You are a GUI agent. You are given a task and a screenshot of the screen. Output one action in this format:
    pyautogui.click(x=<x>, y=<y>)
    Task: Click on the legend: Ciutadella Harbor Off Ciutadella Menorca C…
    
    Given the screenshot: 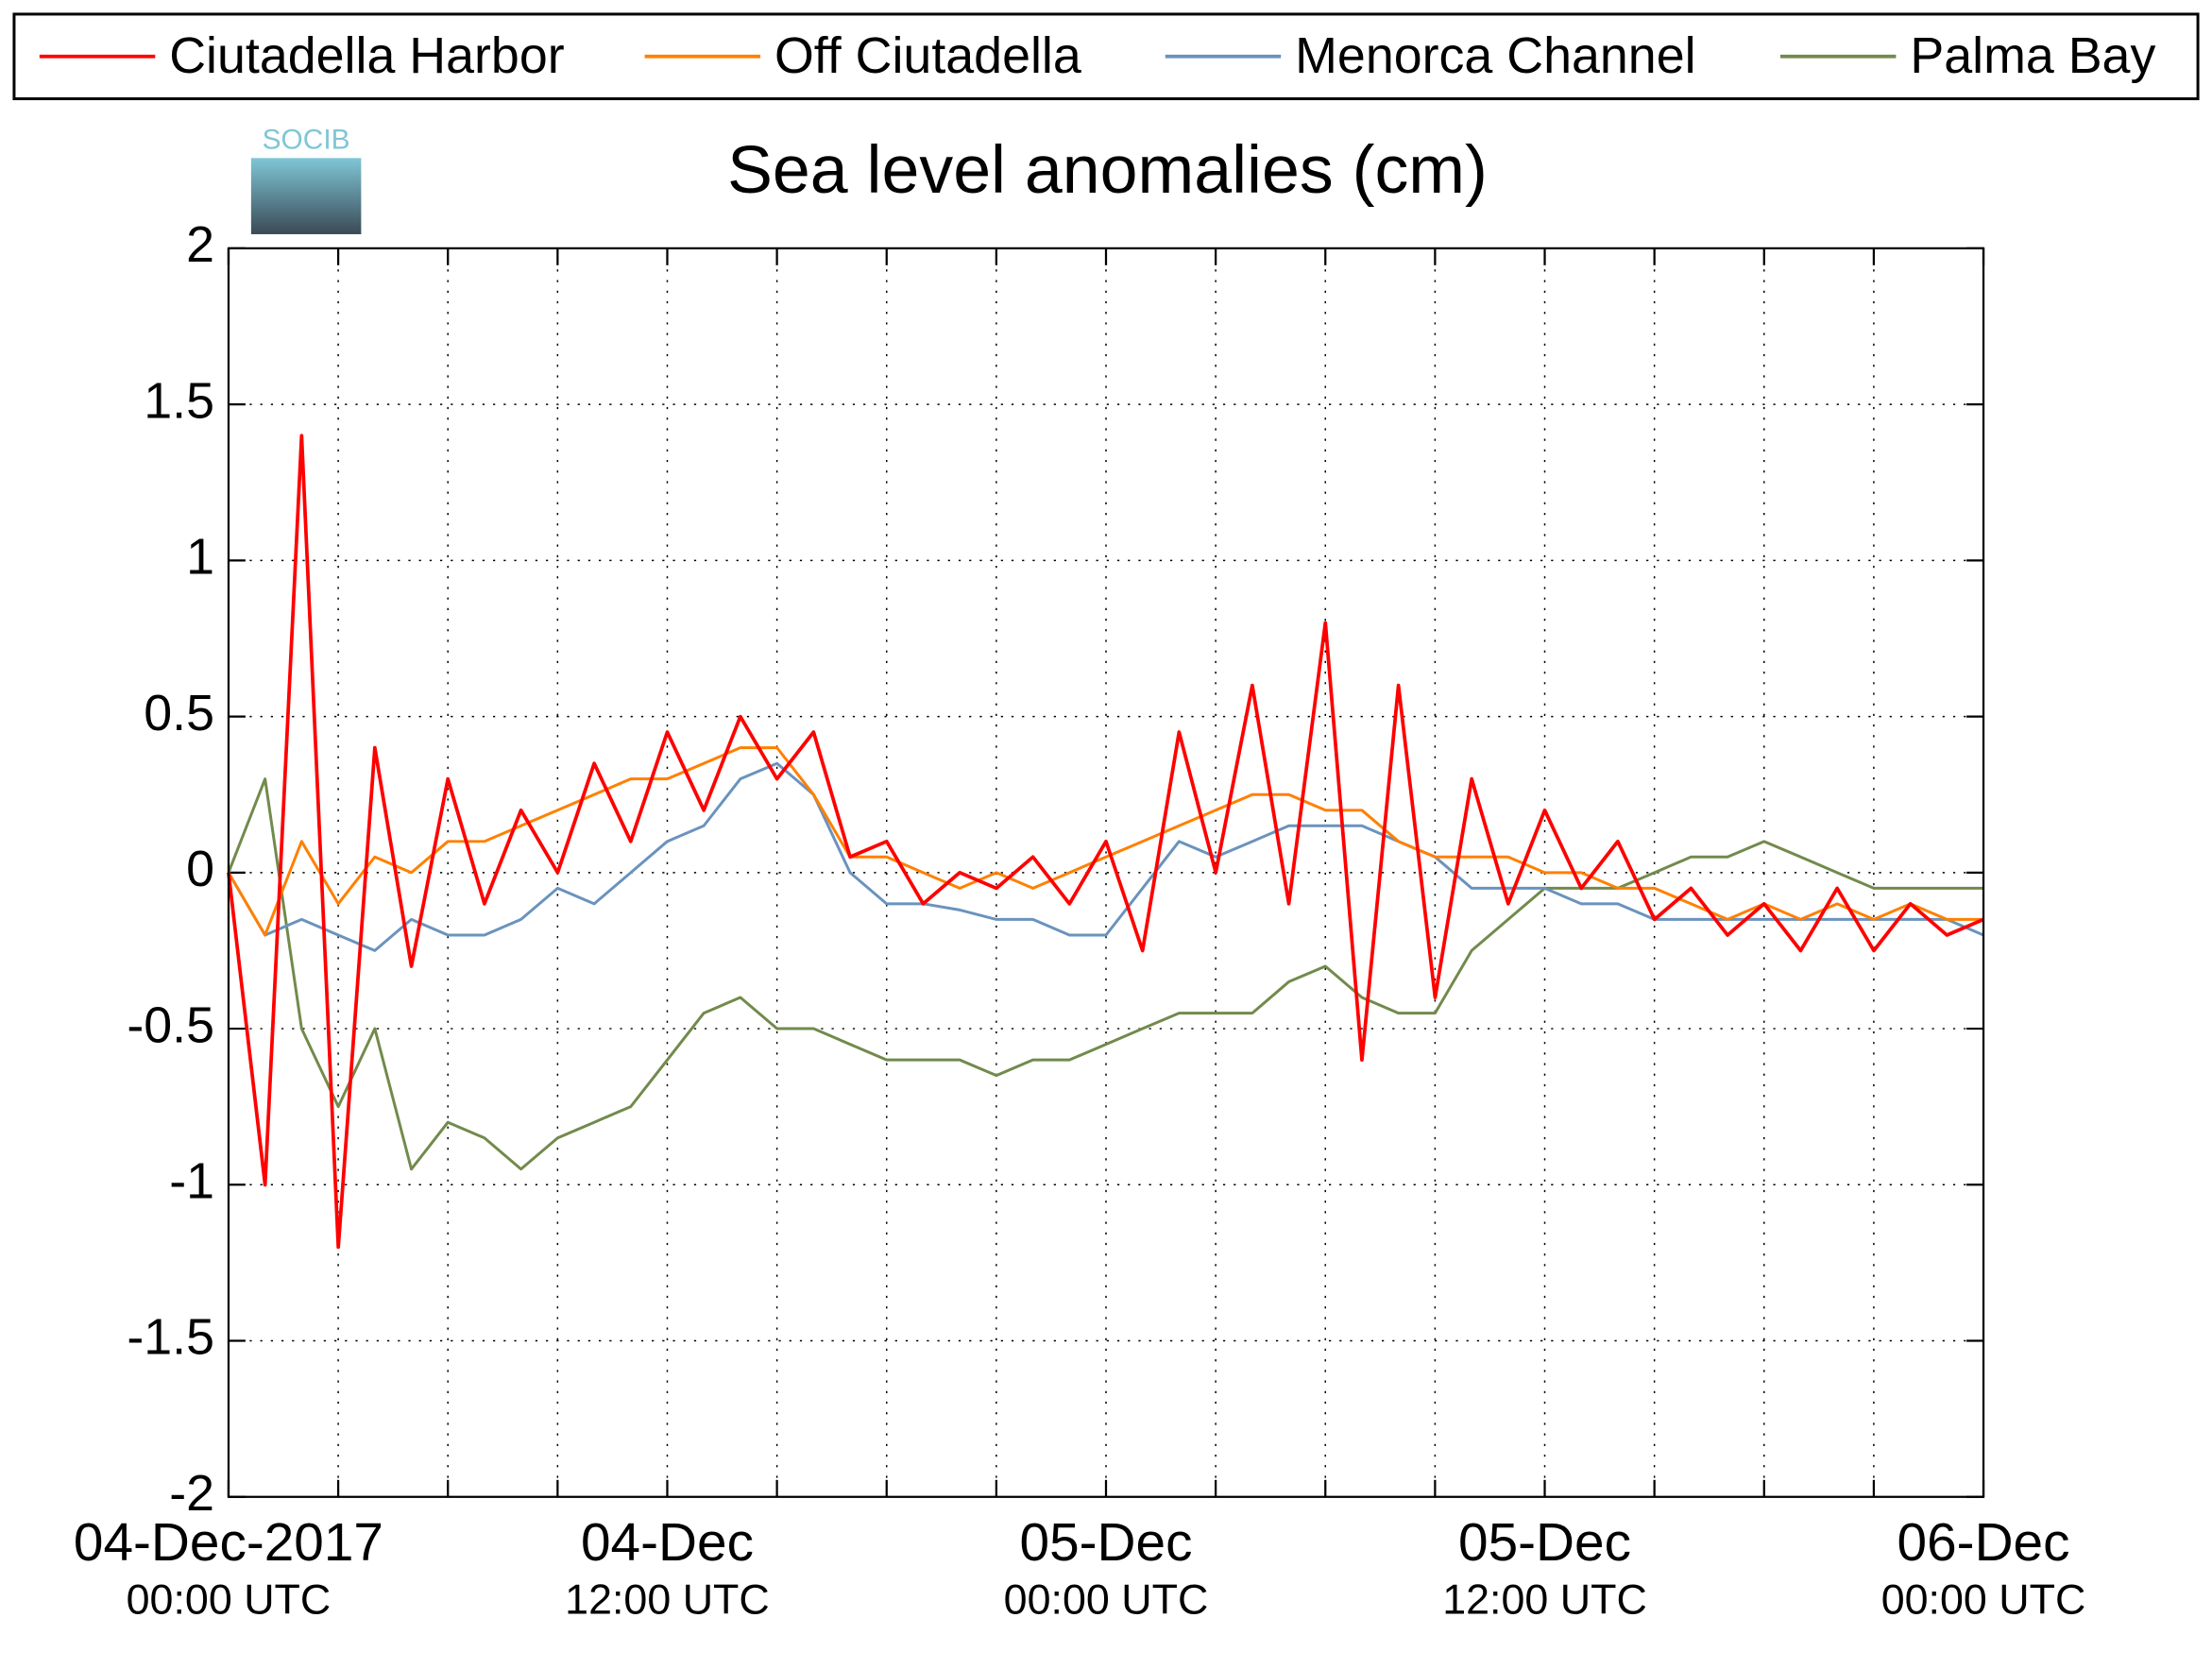 What is the action you would take?
    pyautogui.click(x=1097, y=56)
    